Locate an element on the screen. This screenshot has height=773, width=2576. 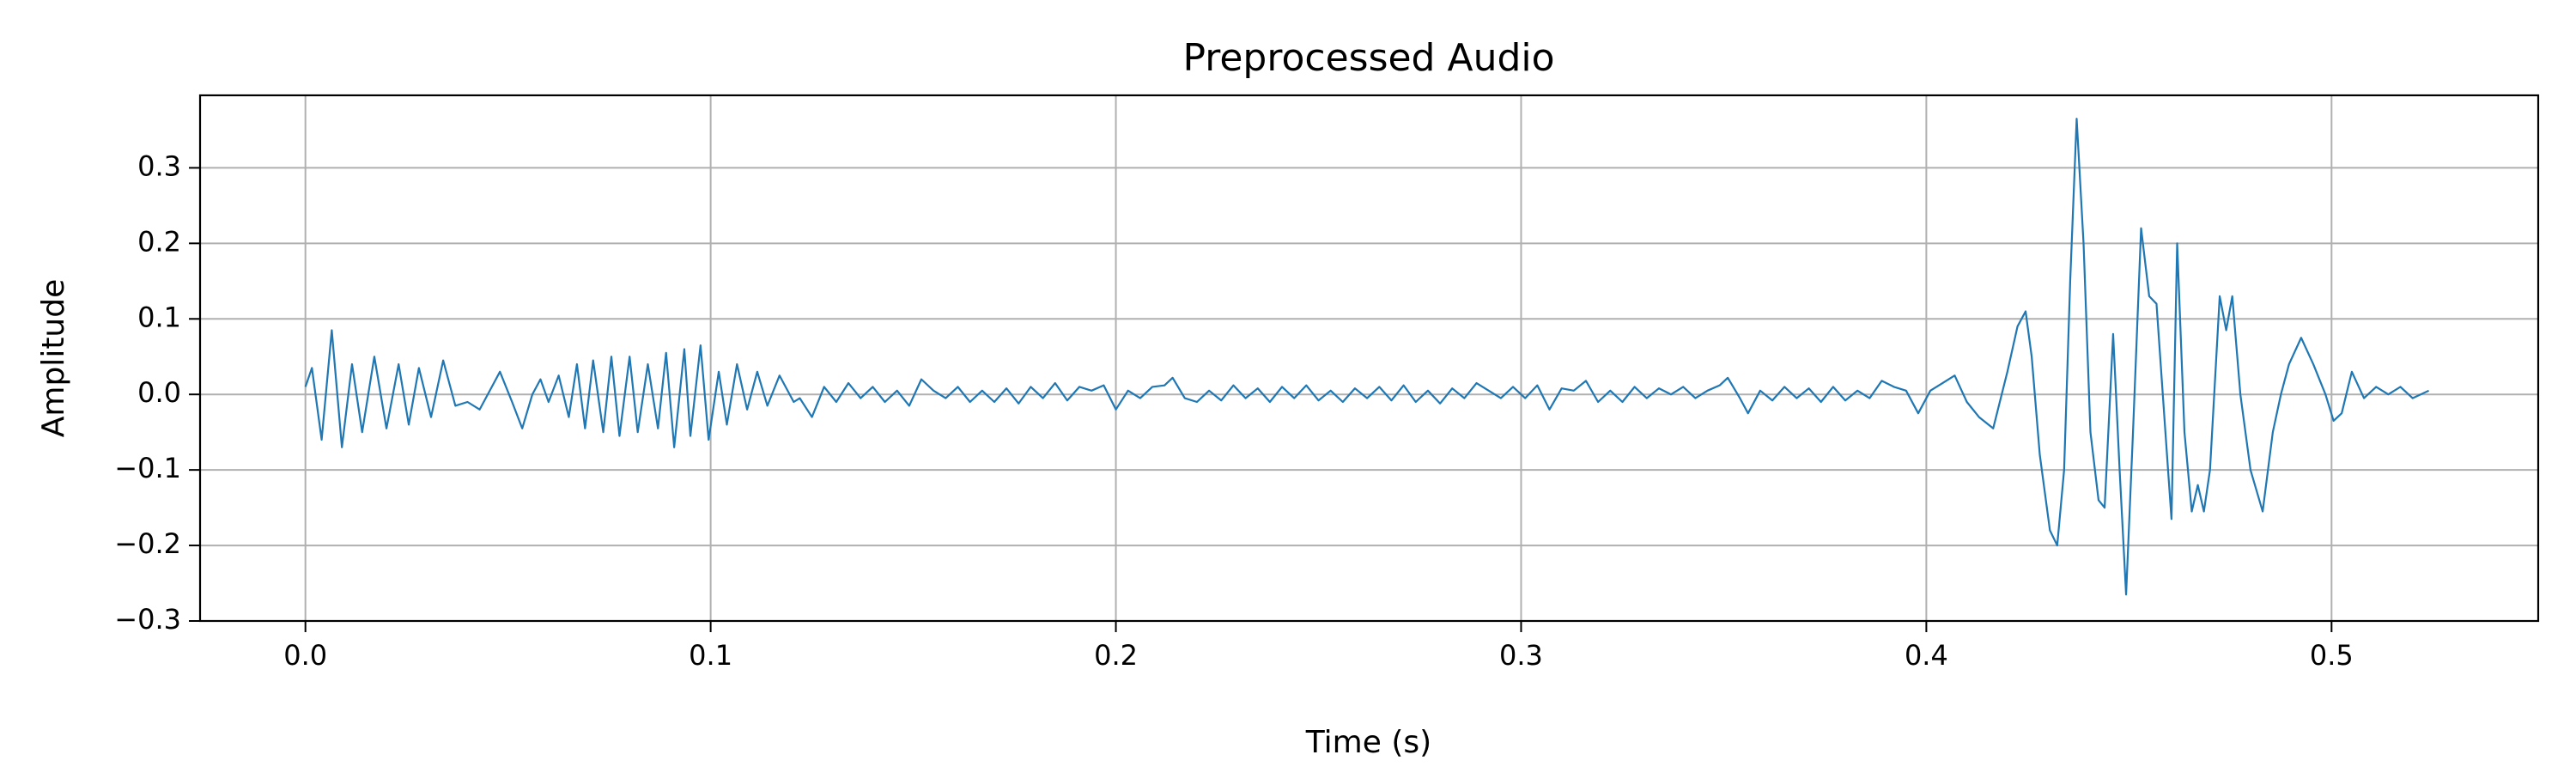
x-tick-label: 0.2 is located at coordinates (1116, 655).